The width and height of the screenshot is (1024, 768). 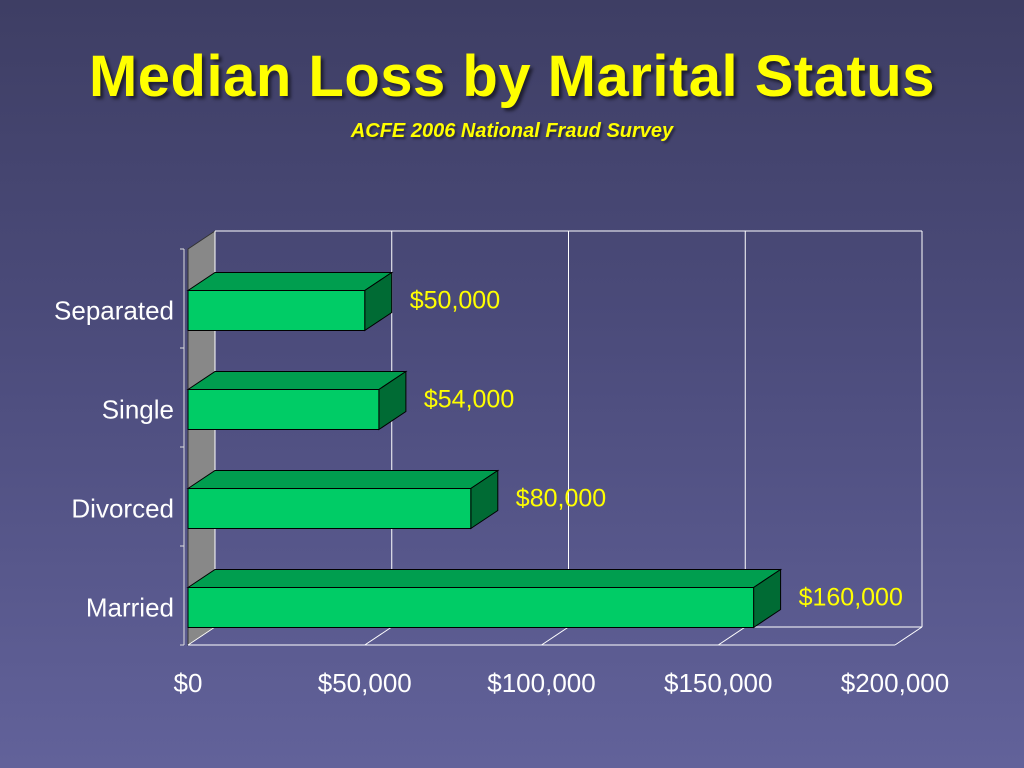 I want to click on x-tick-label: $50,000, so click(x=365, y=683).